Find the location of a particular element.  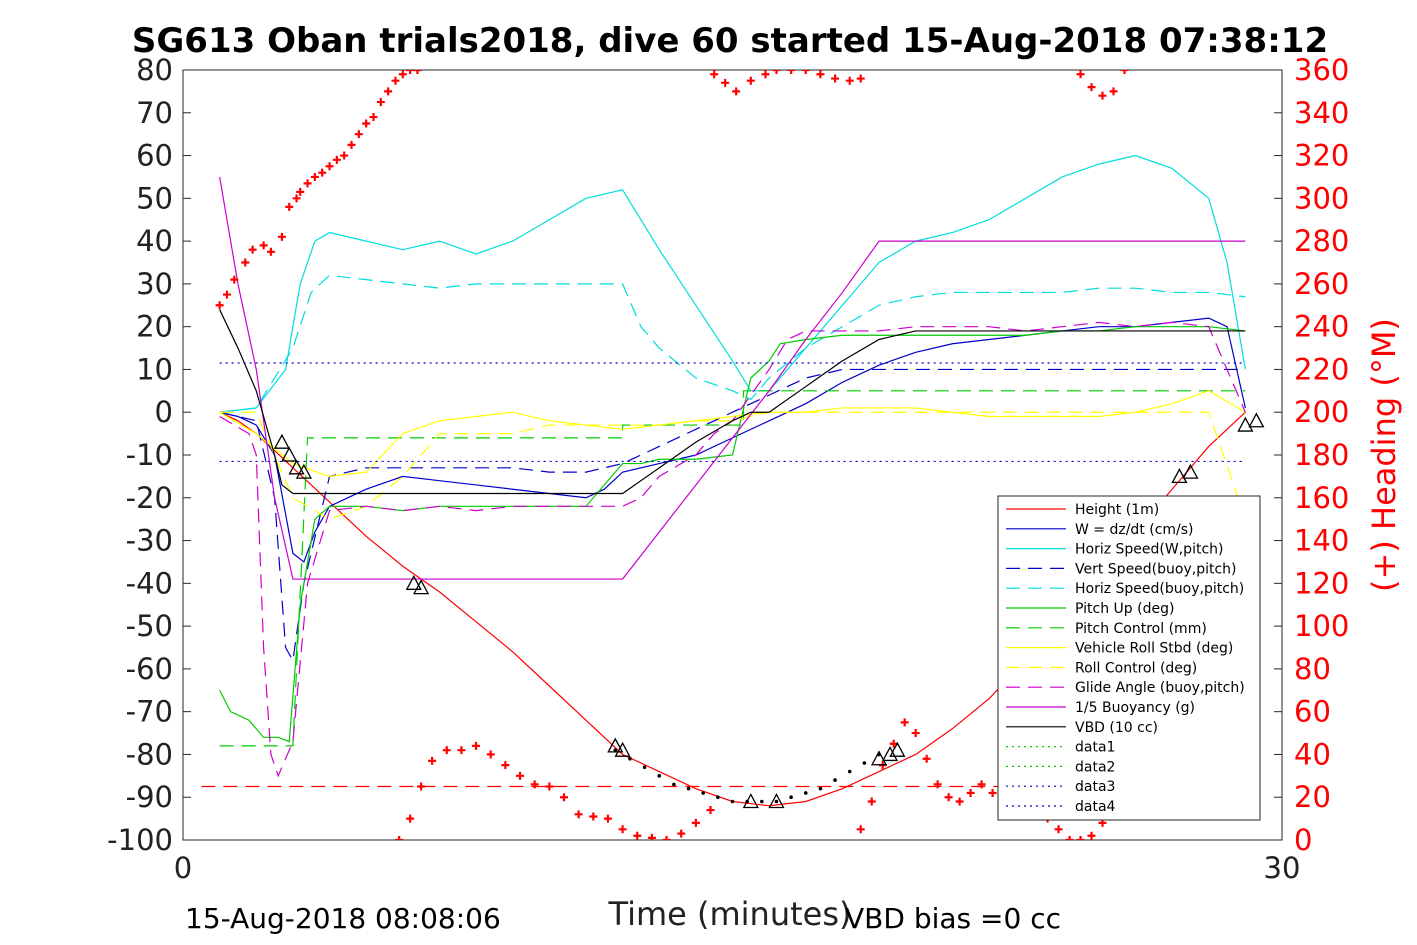

right-tick-label: 40 is located at coordinates (1312, 754).